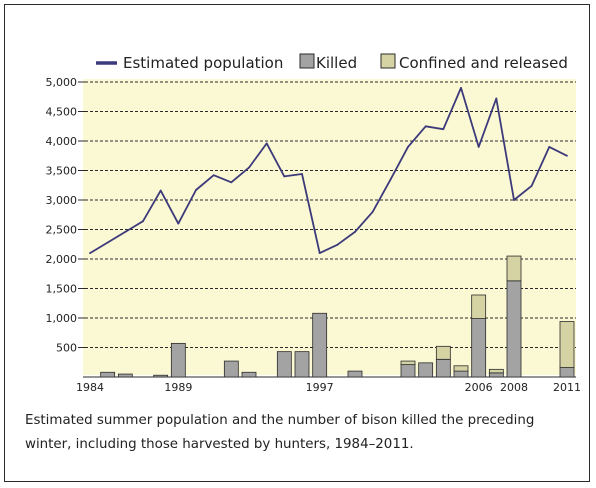  I want to click on y-tick-label: 4,000, so click(62, 141).